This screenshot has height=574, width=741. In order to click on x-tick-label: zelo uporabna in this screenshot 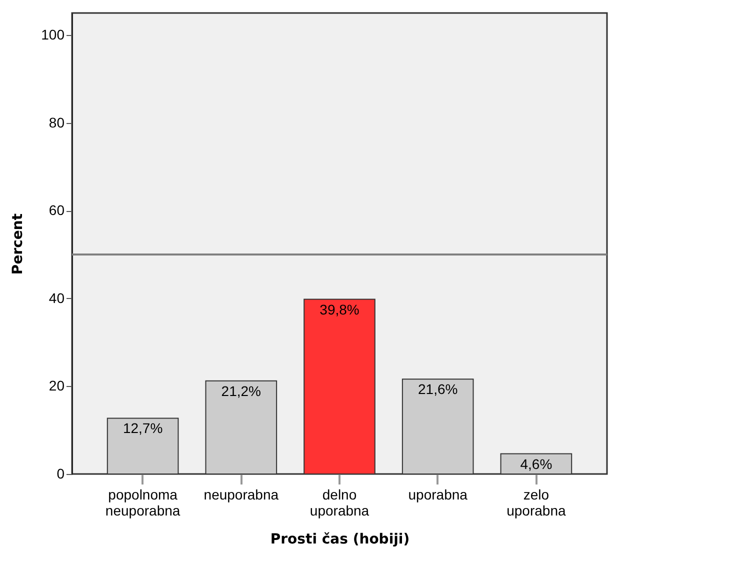, I will do `click(536, 502)`.